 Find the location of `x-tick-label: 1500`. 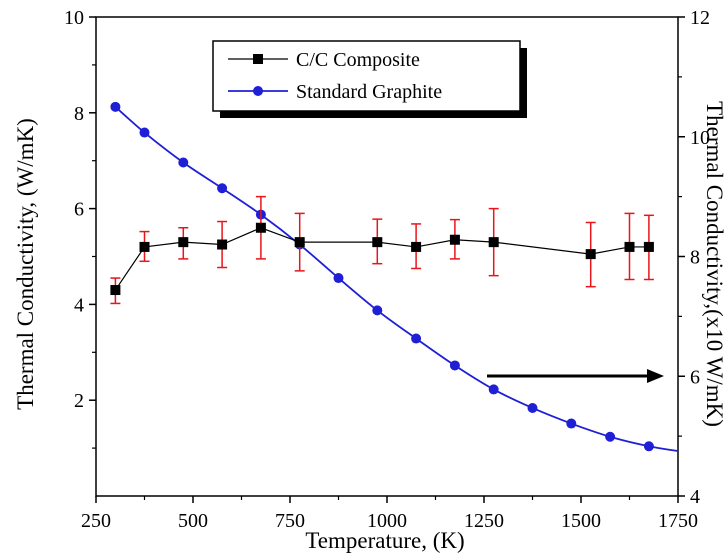

x-tick-label: 1500 is located at coordinates (581, 521).